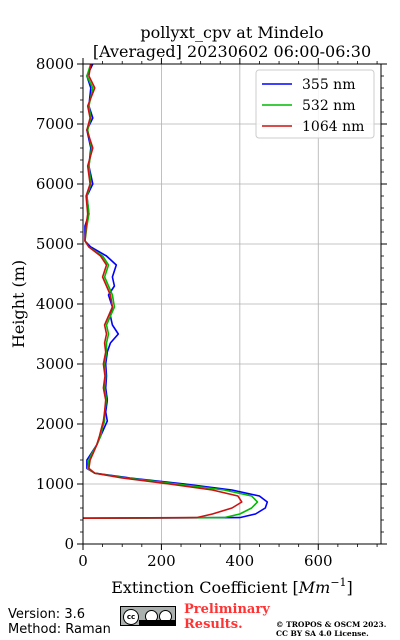 The width and height of the screenshot is (400, 640). I want to click on cc-license-badge: cc, so click(148, 616).